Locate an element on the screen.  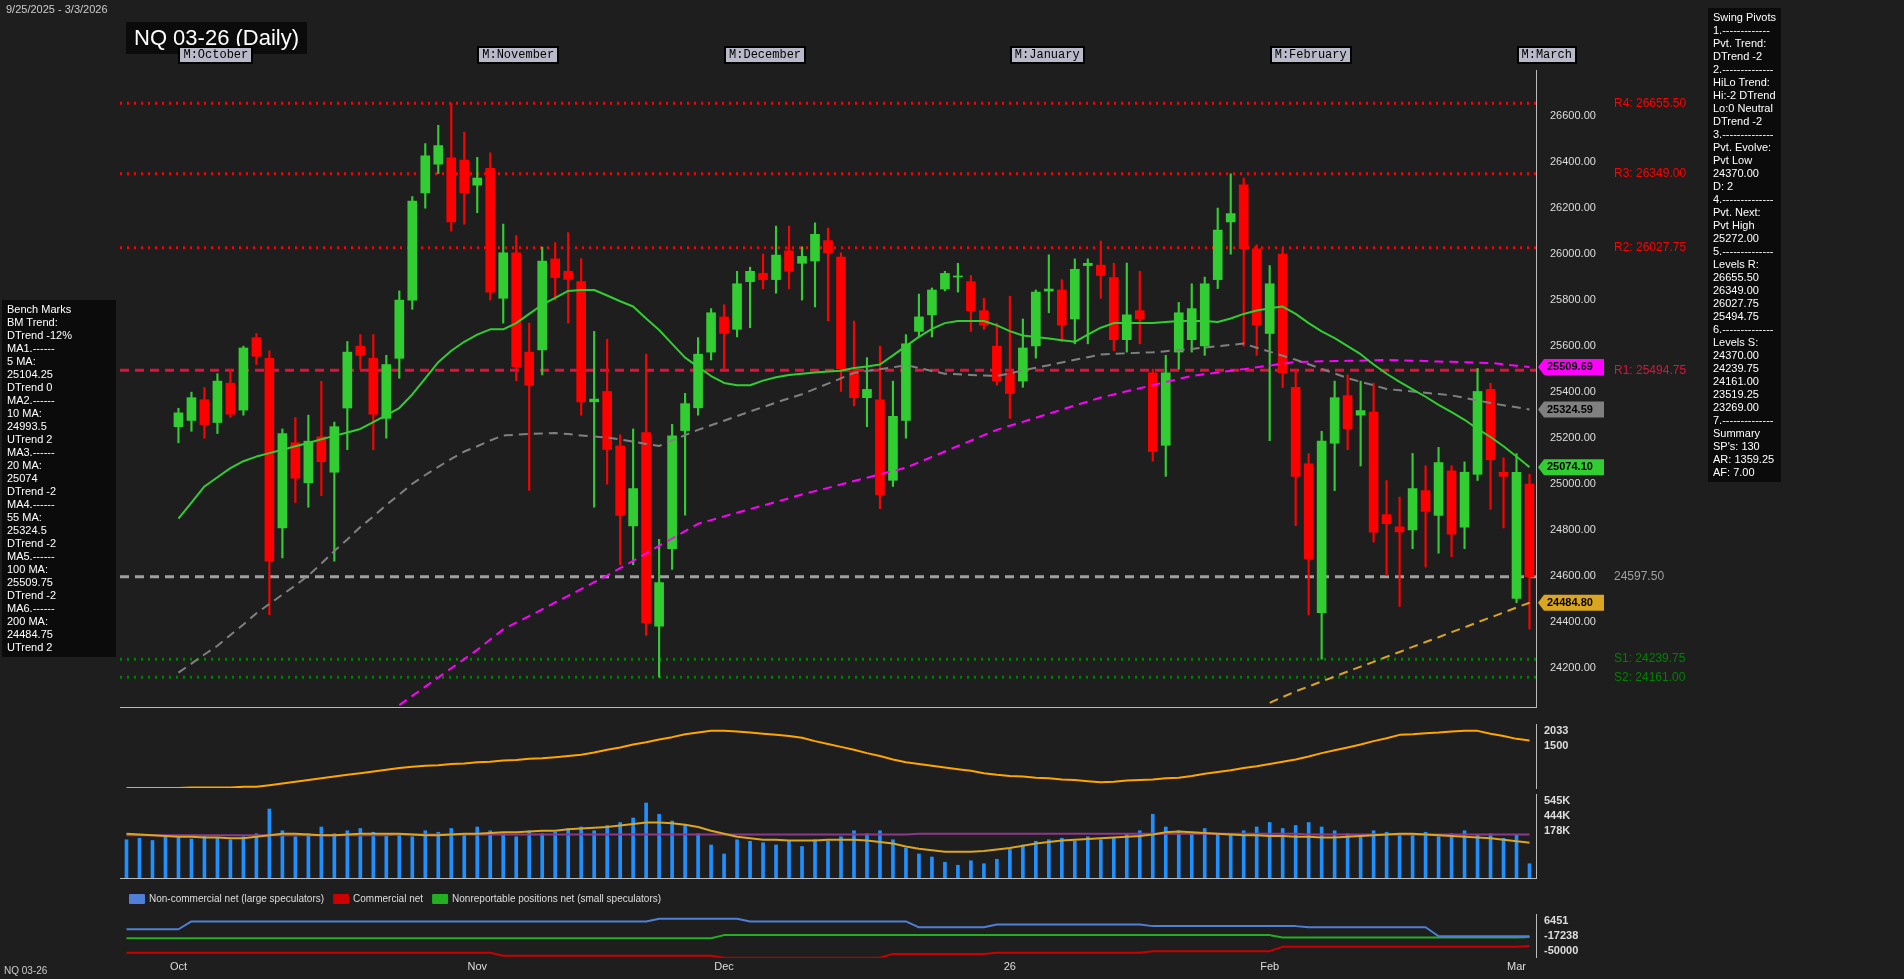
text: 2033 is located at coordinates (1556, 730).